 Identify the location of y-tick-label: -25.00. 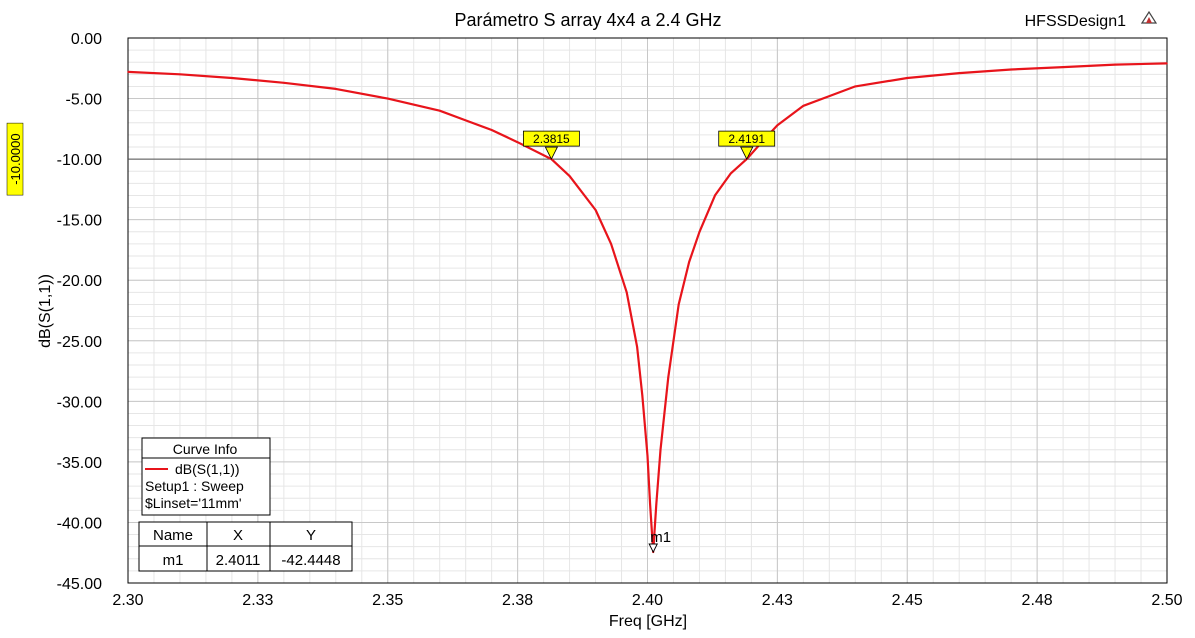
(79, 342).